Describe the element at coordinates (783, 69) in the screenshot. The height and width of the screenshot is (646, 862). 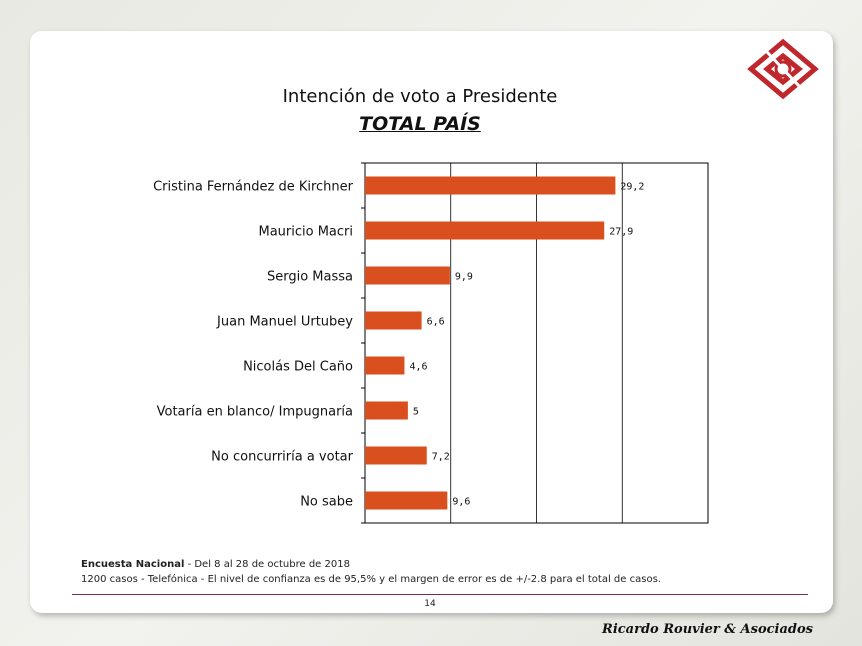
I see `company-logo-icon` at that location.